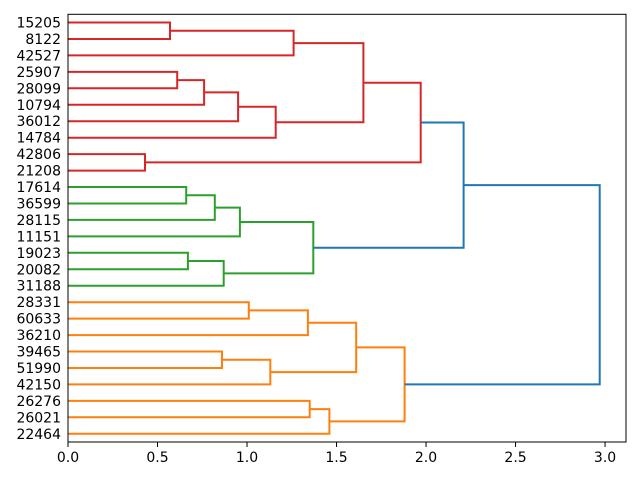 The width and height of the screenshot is (640, 480). I want to click on leaf-label-28099: 28099, so click(38, 89).